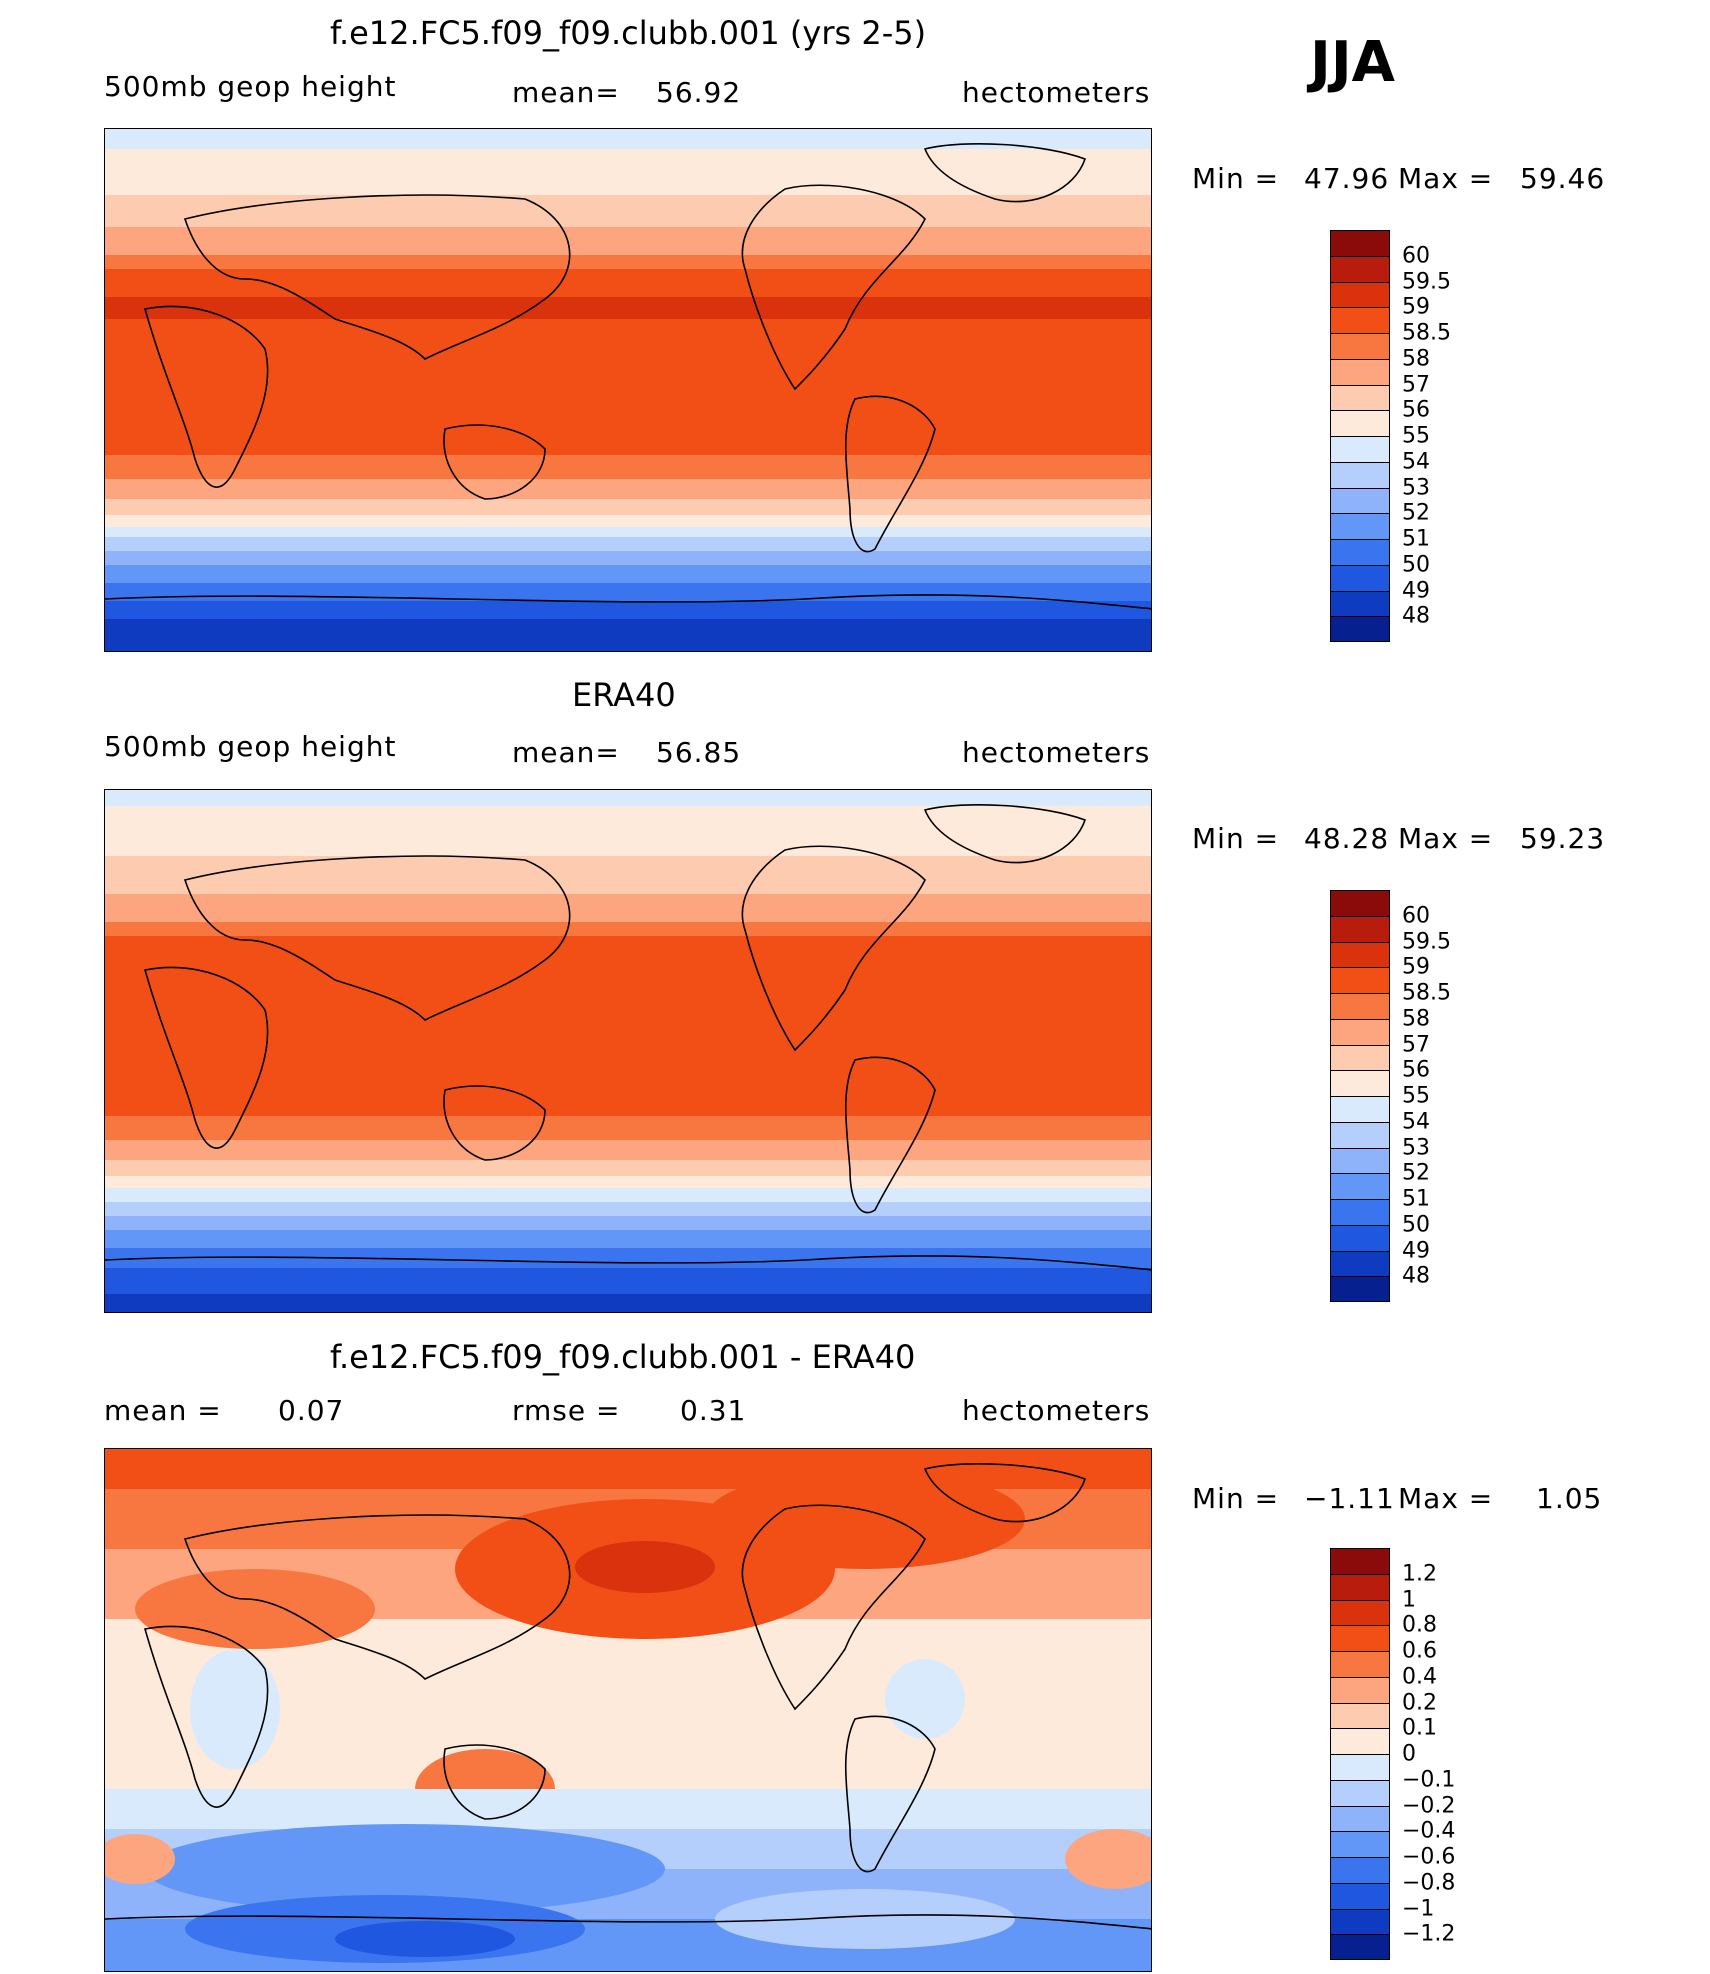  Describe the element at coordinates (1416, 410) in the screenshot. I see `colorbar-label: 56` at that location.